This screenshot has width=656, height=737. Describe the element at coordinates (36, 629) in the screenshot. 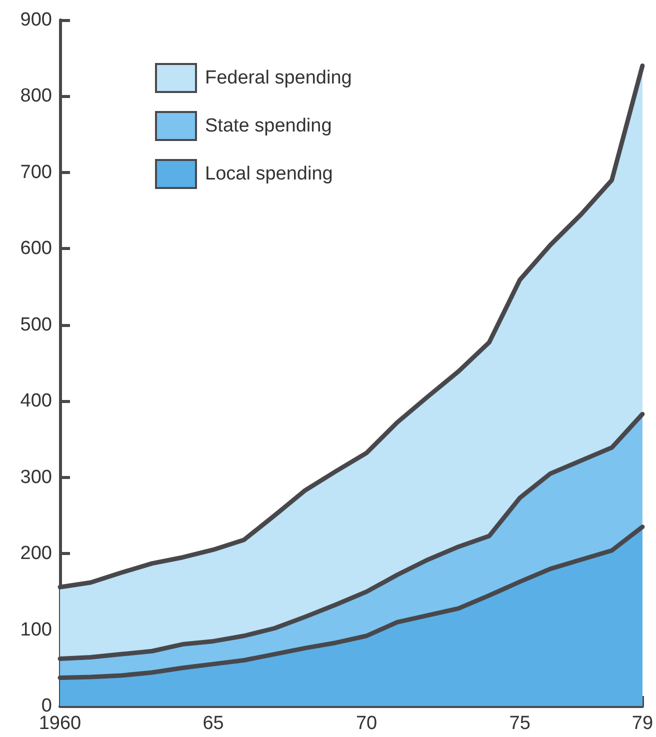

I see `y-tick-label: 100` at that location.